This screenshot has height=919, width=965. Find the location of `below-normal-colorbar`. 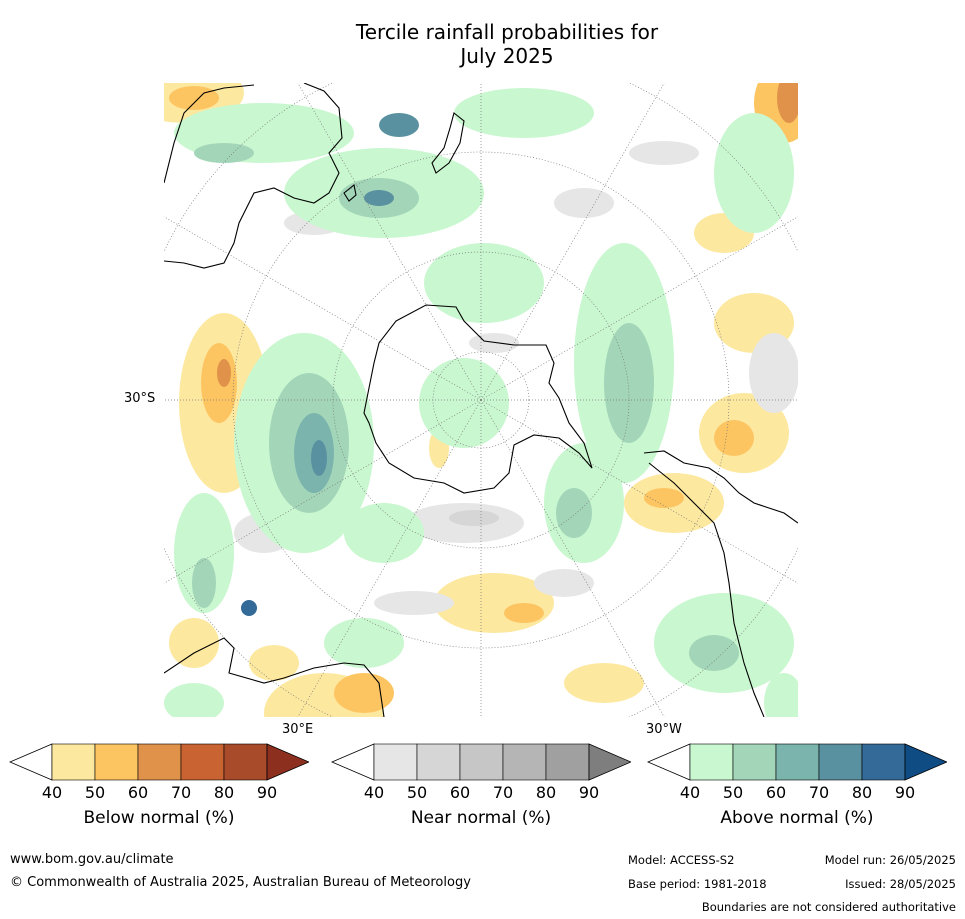

below-normal-colorbar is located at coordinates (159, 762).